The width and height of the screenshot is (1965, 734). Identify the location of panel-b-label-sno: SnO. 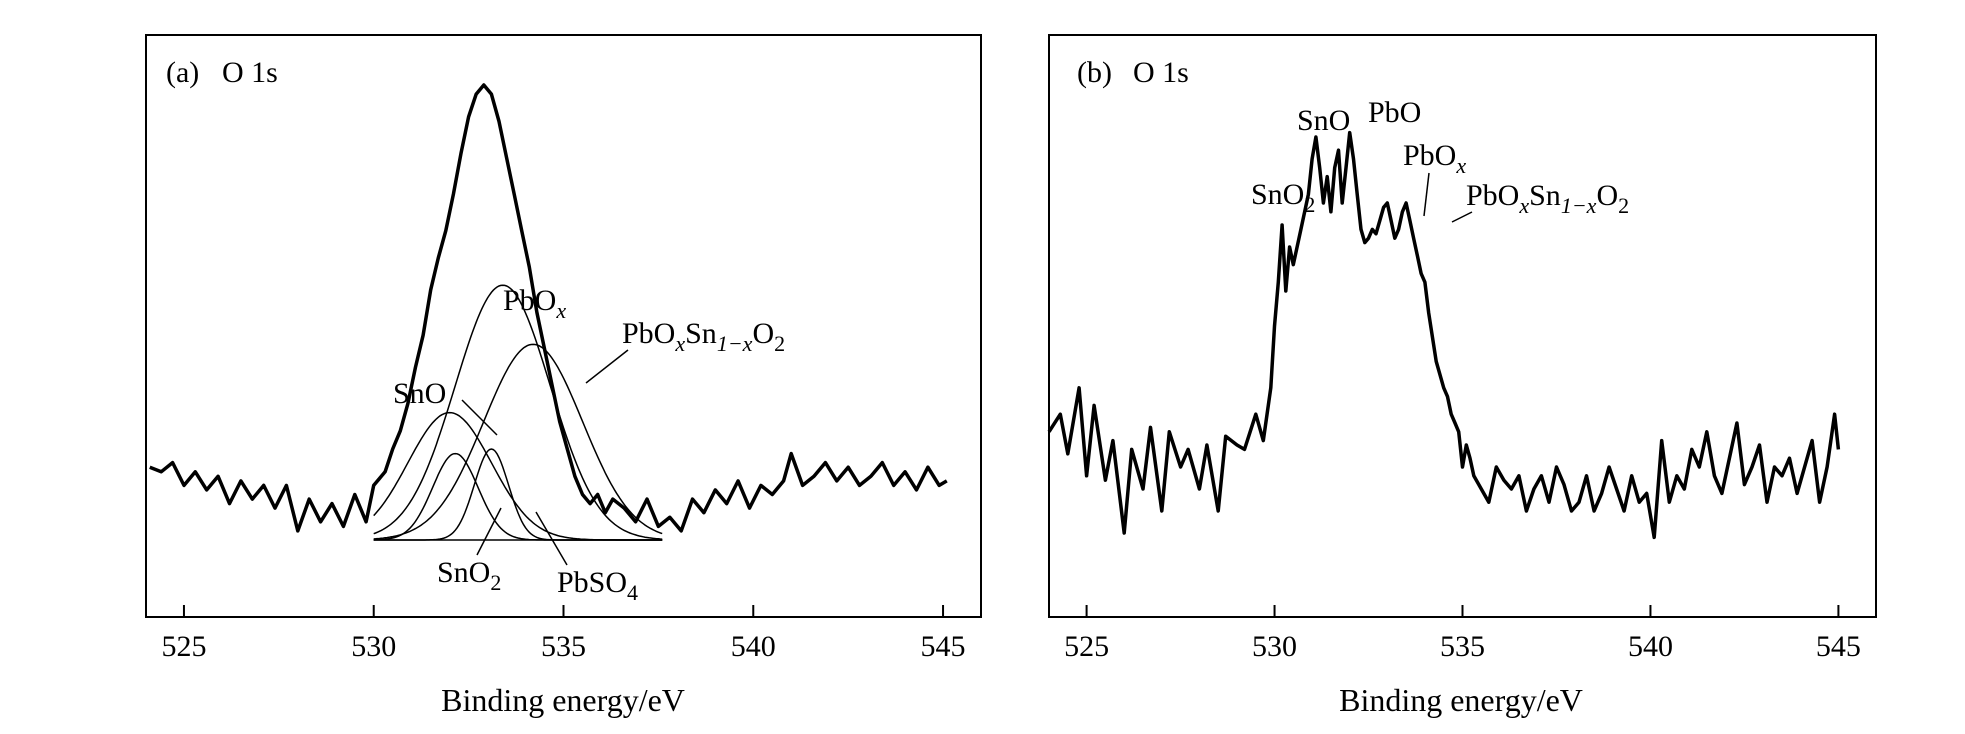
(1323, 120).